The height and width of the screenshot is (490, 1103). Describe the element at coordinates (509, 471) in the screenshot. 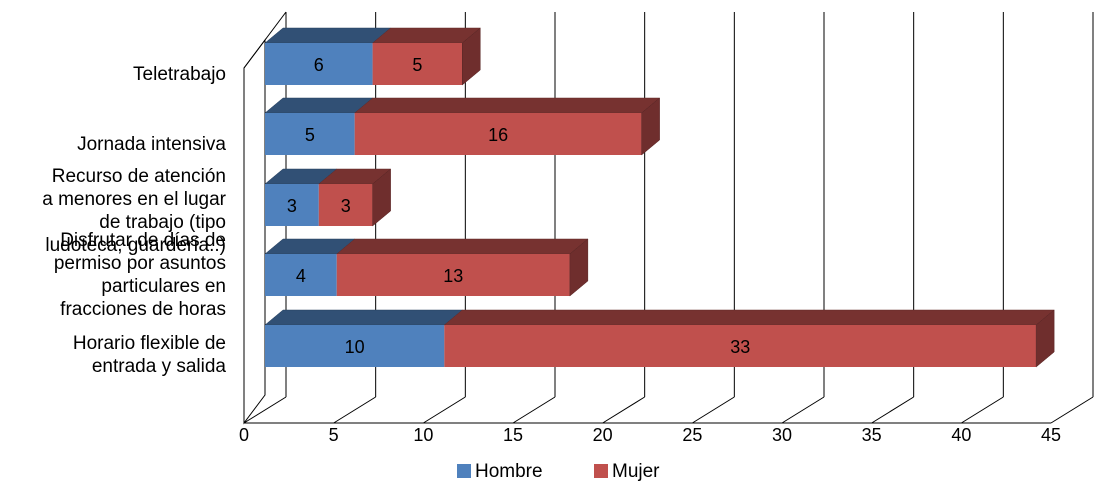

I see `legend-label-hombre: Hombre` at that location.